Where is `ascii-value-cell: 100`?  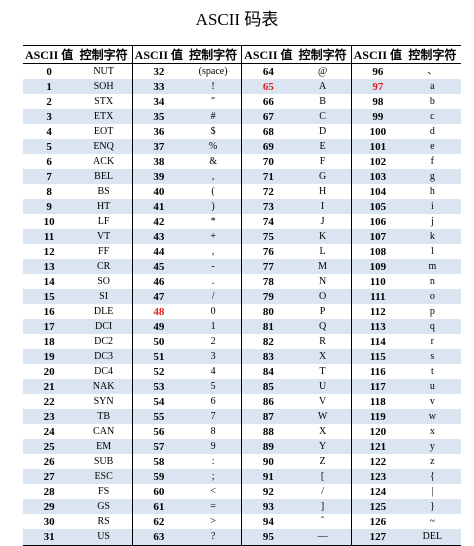 ascii-value-cell: 100 is located at coordinates (377, 132).